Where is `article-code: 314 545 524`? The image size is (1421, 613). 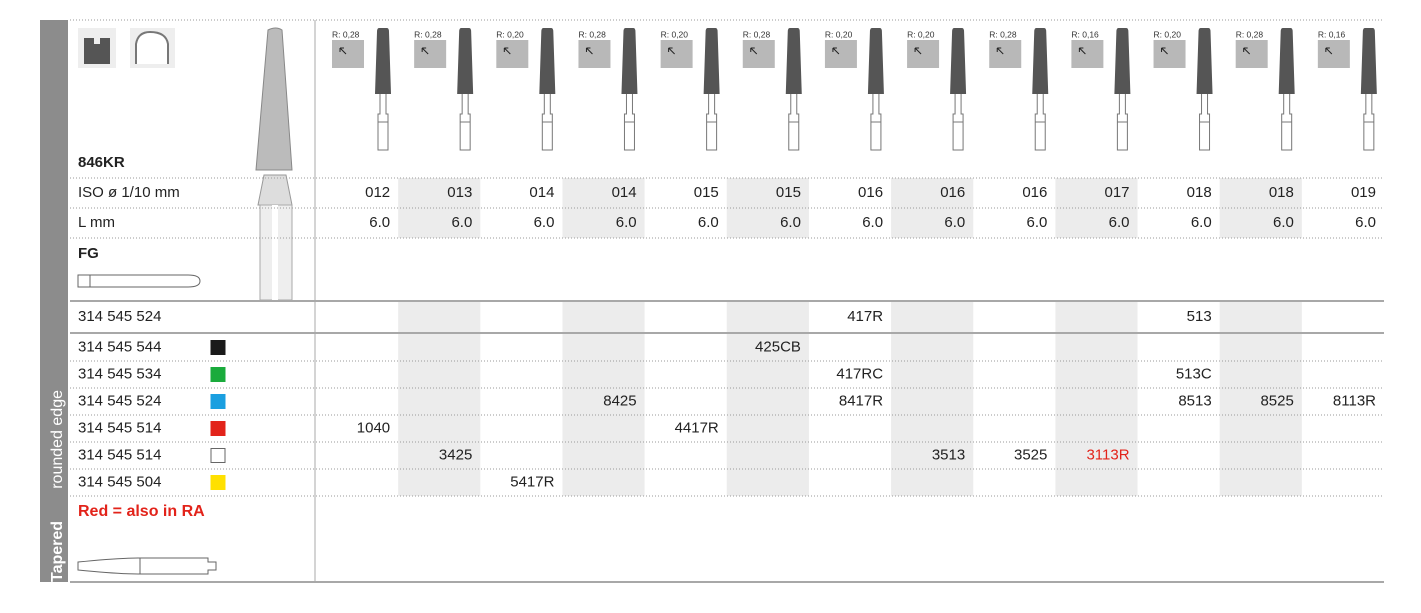
article-code: 314 545 524 is located at coordinates (119, 400).